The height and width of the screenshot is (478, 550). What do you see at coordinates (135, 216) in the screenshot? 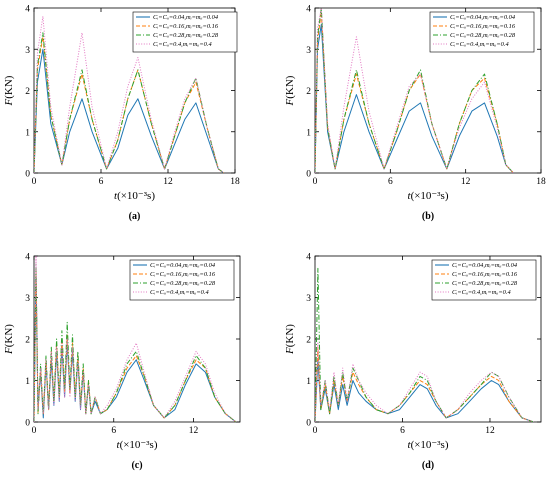
I see `panel-label: (a)` at bounding box center [135, 216].